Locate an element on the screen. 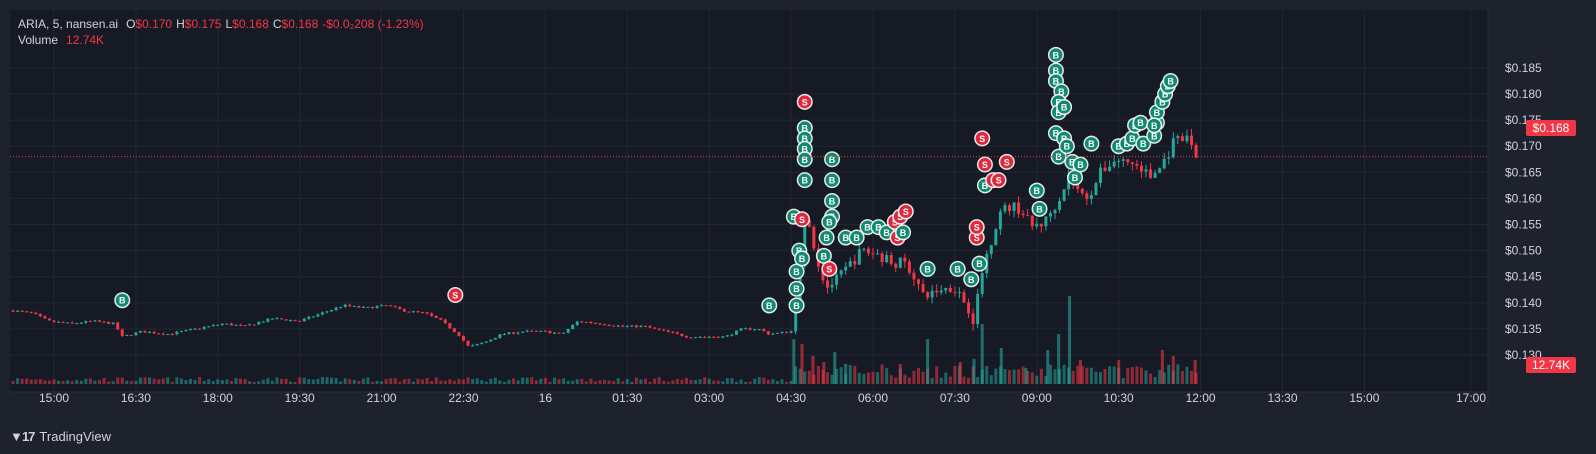 The width and height of the screenshot is (1596, 454). x-tick-label: 16:30 is located at coordinates (136, 398).